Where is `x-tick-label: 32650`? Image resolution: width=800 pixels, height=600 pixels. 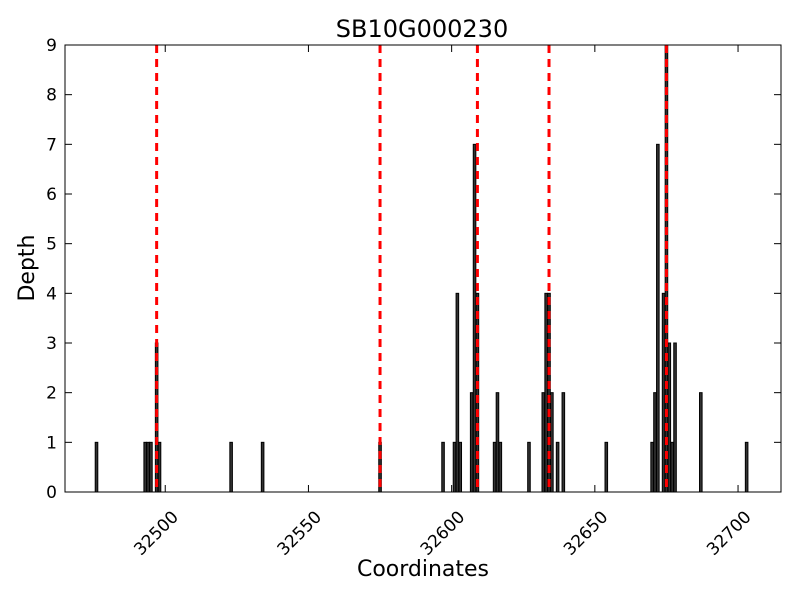 x-tick-label: 32650 is located at coordinates (586, 533).